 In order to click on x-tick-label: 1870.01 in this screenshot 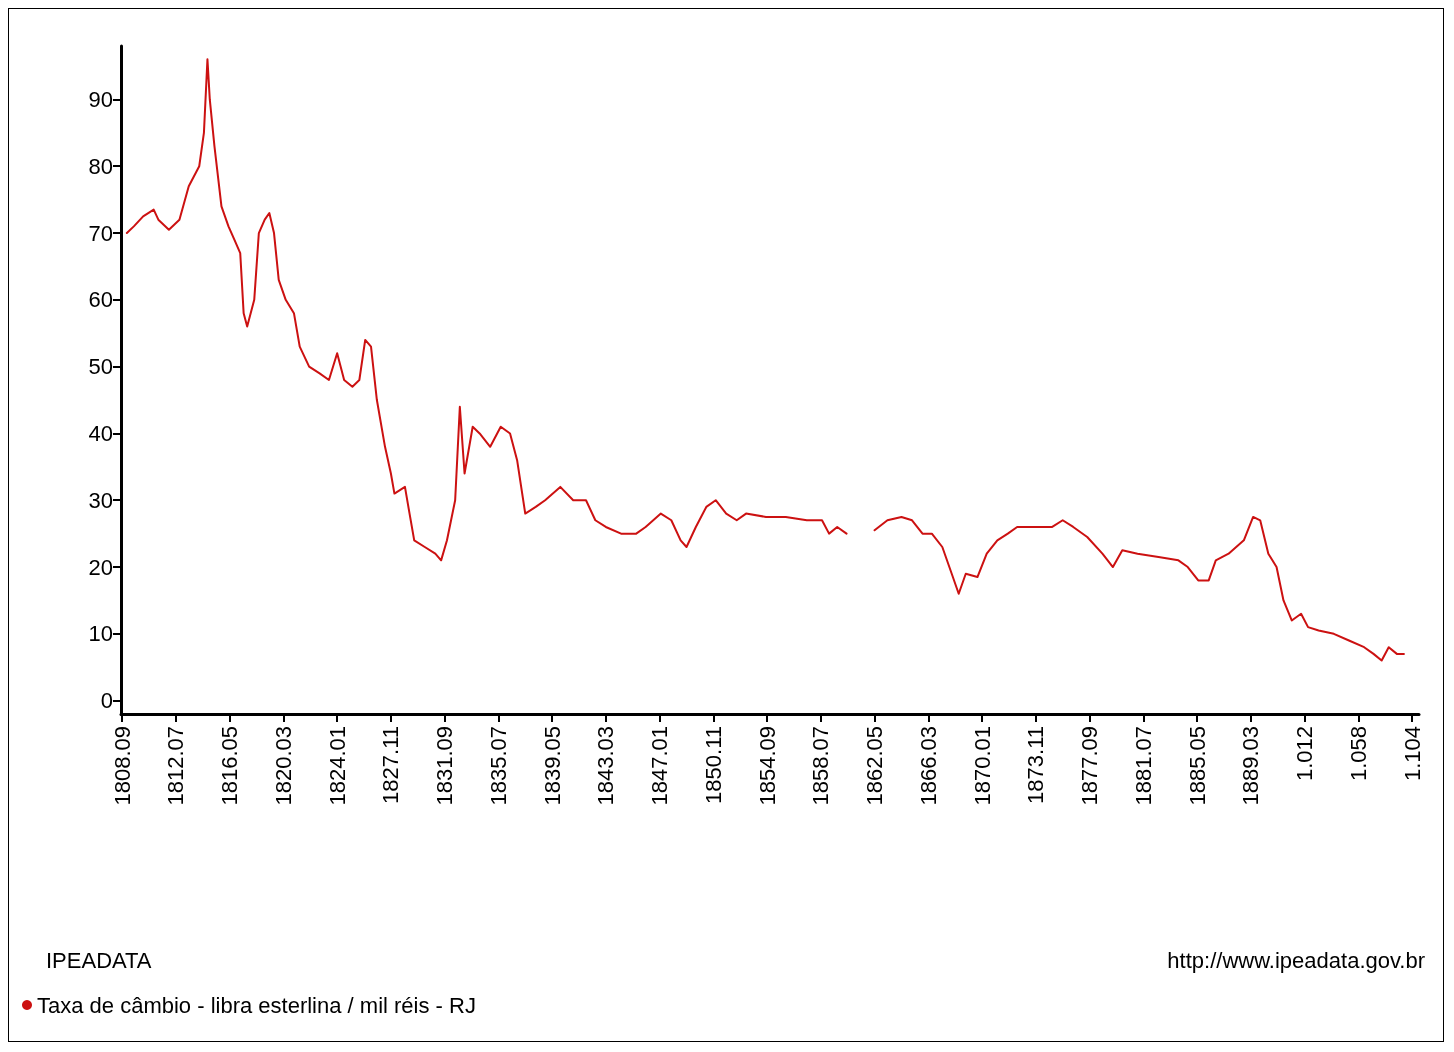, I will do `click(982, 766)`.